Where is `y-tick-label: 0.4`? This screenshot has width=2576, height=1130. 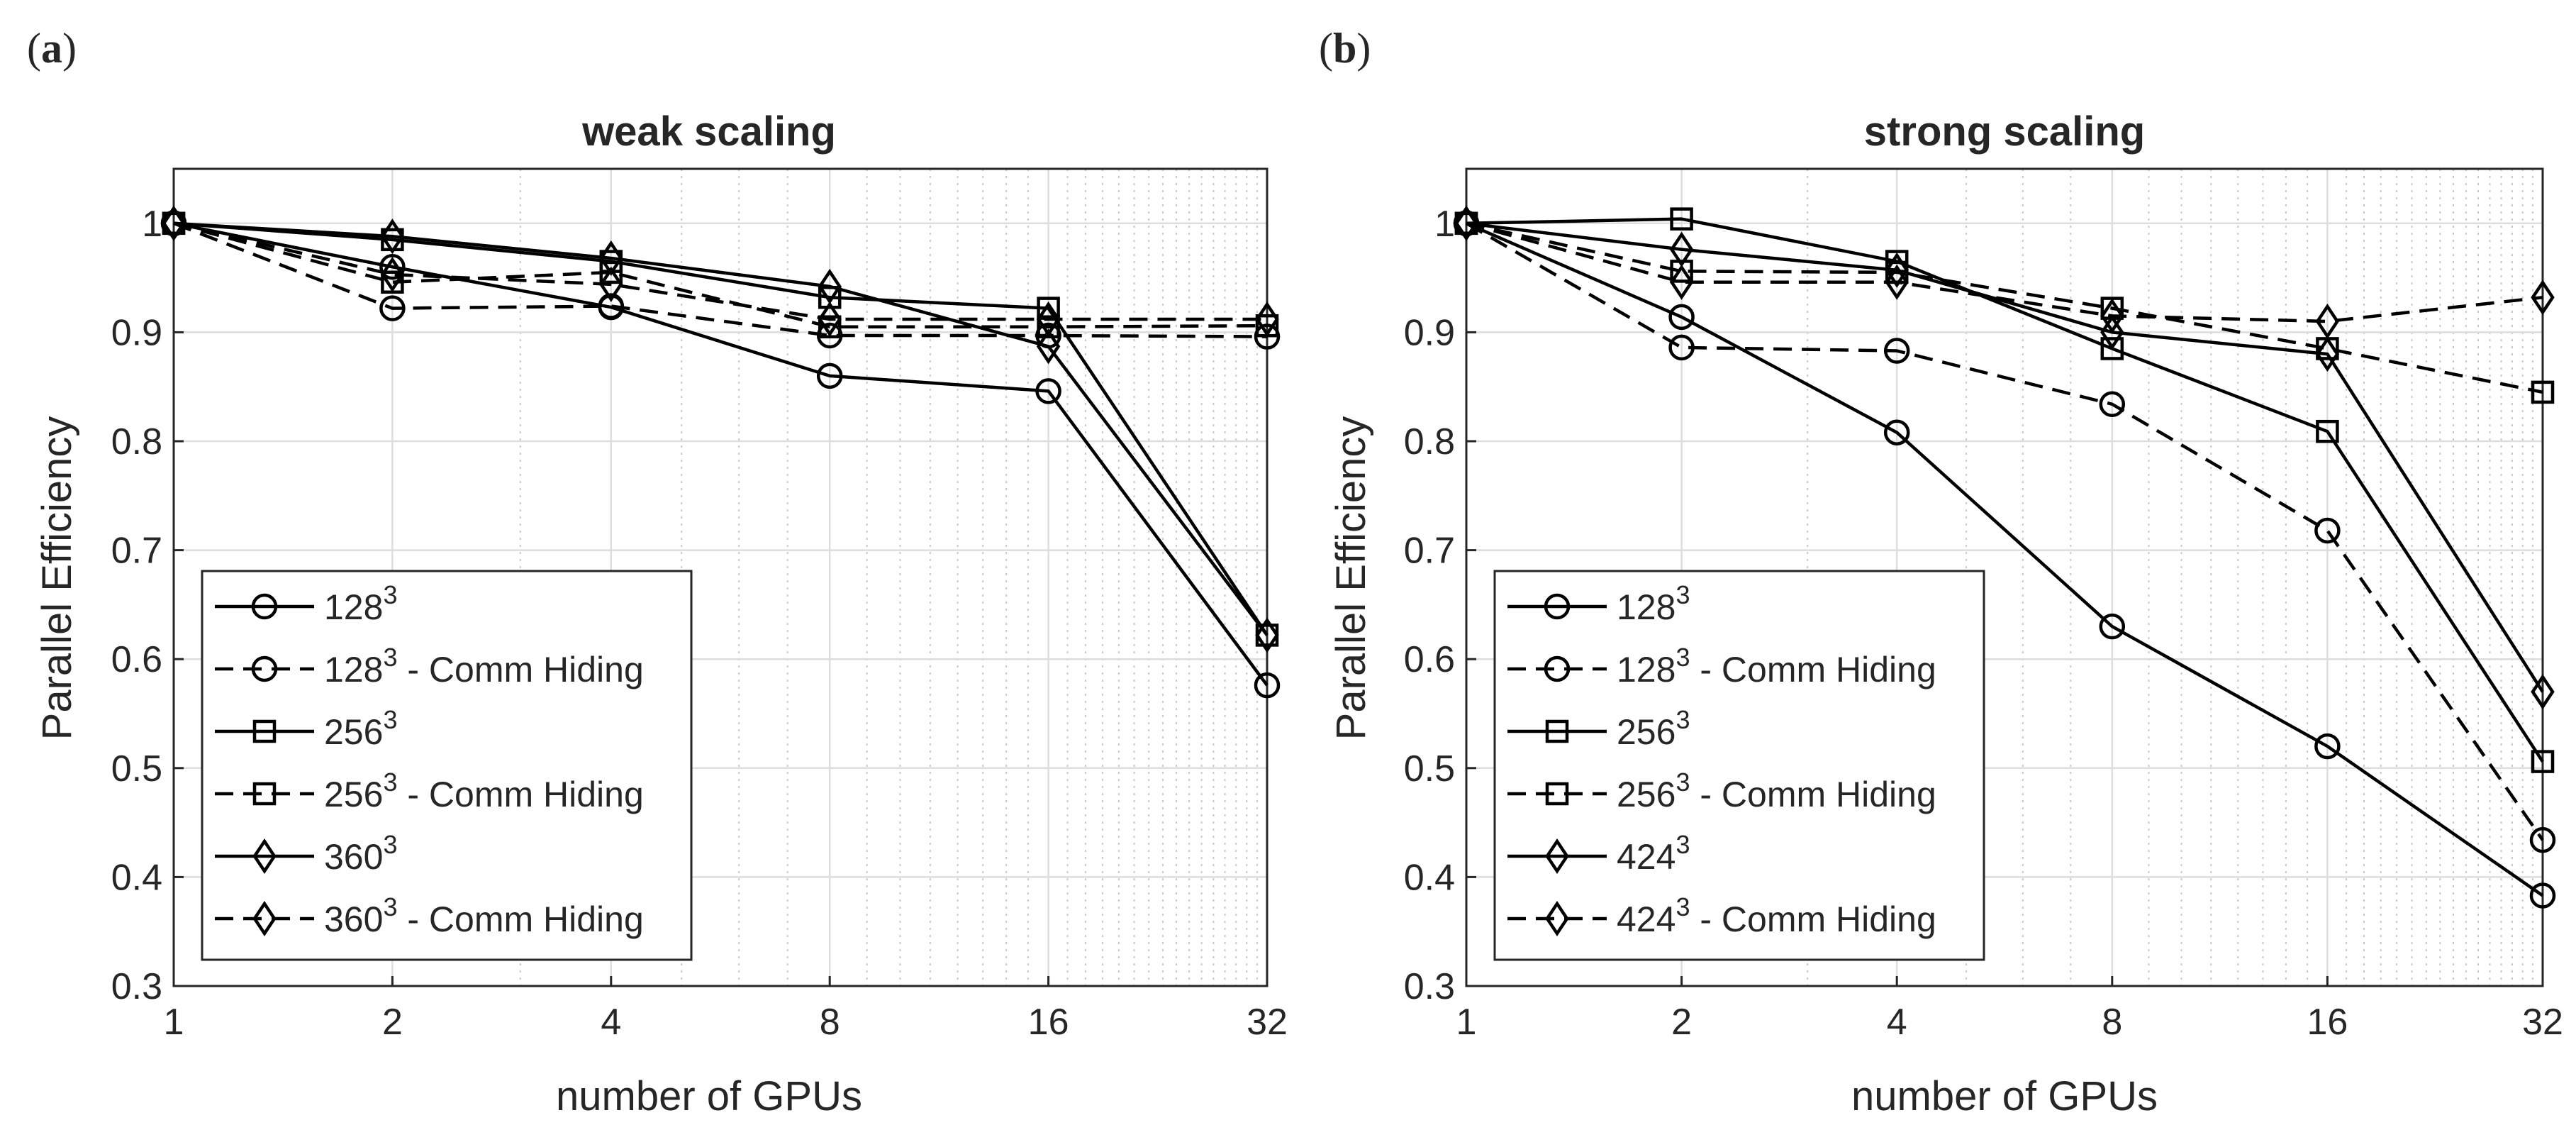
y-tick-label: 0.4 is located at coordinates (136, 877).